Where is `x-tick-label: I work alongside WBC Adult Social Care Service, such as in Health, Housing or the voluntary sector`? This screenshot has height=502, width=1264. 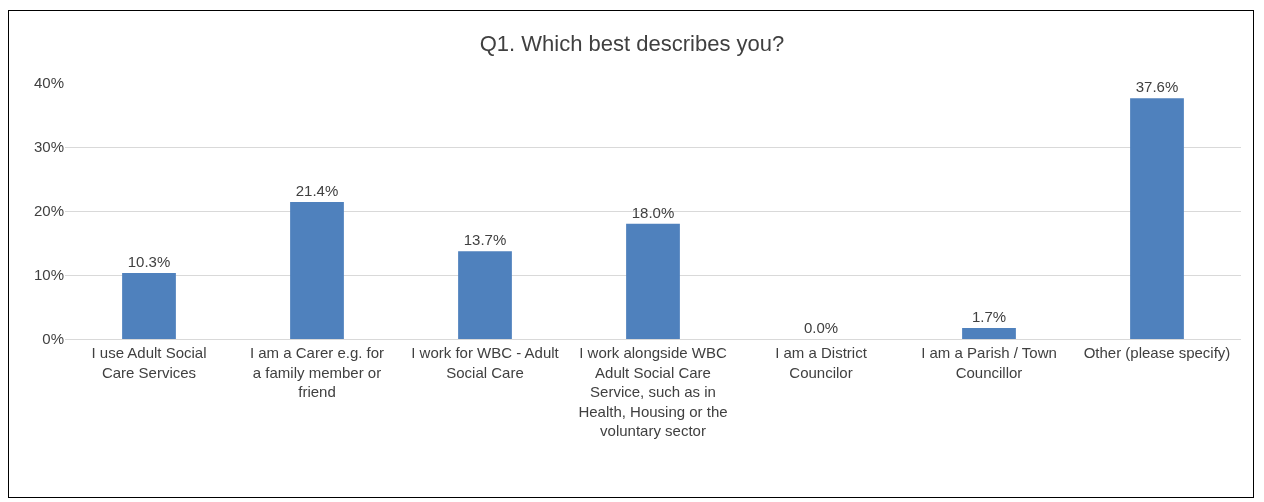
x-tick-label: I work alongside WBC Adult Social Care Service, such as in Health, Housing or the voluntary sector is located at coordinates (653, 391).